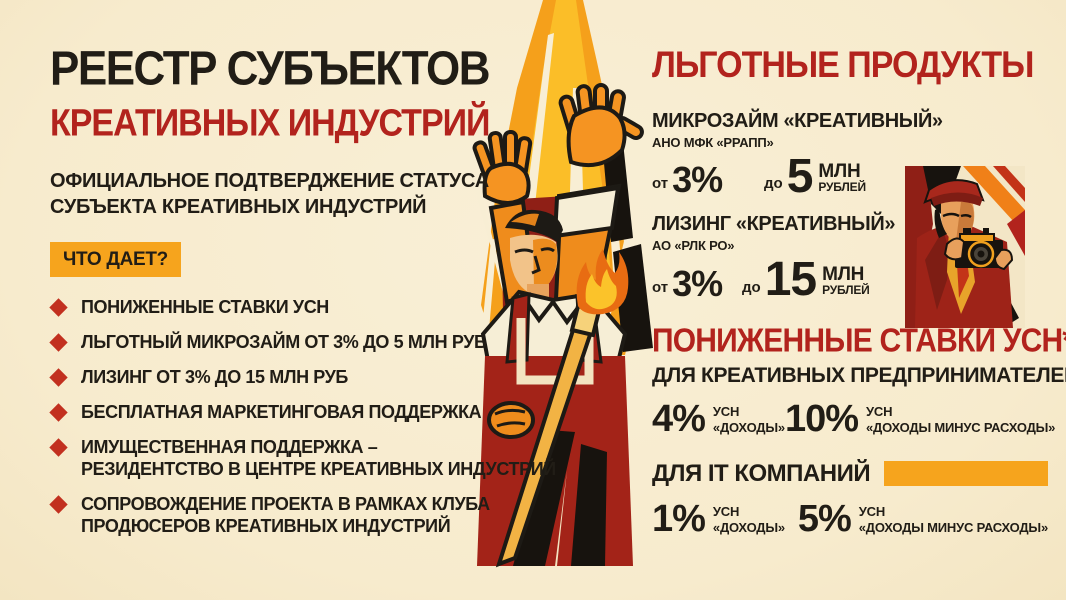 Image resolution: width=1066 pixels, height=600 pixels. What do you see at coordinates (270, 123) in the screenshot?
I see `page-title-accent: КРЕАТИВНЫХ ИНДУСТРИЙ` at bounding box center [270, 123].